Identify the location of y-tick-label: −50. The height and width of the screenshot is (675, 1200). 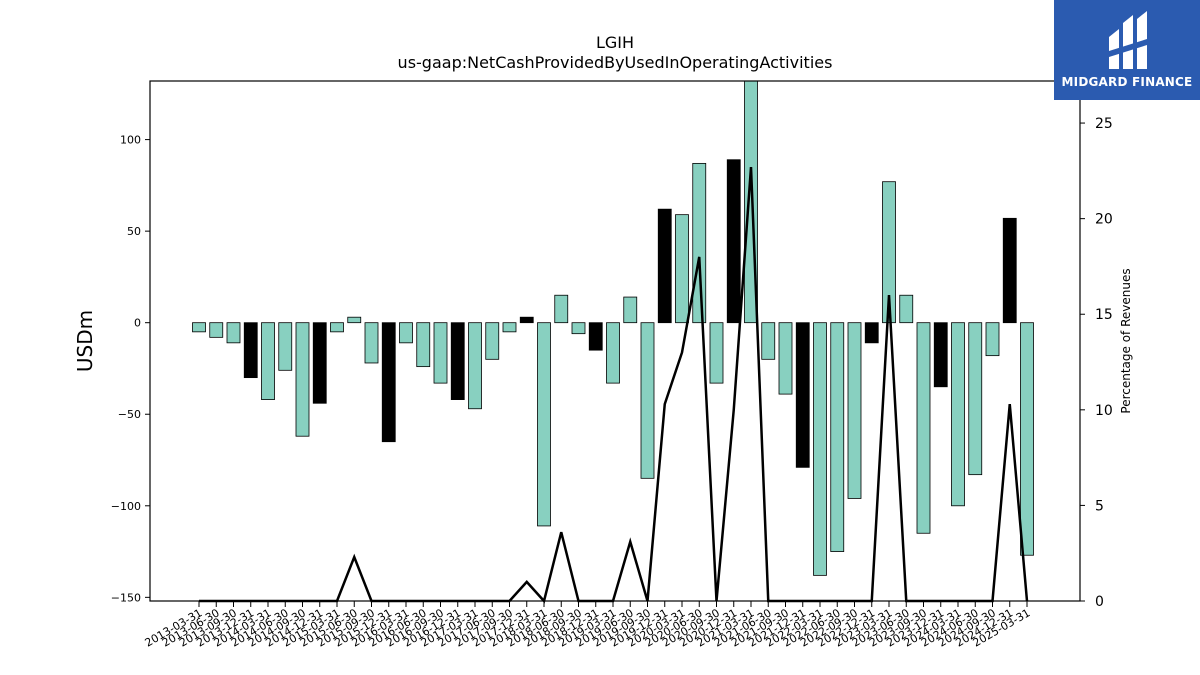
(129, 414).